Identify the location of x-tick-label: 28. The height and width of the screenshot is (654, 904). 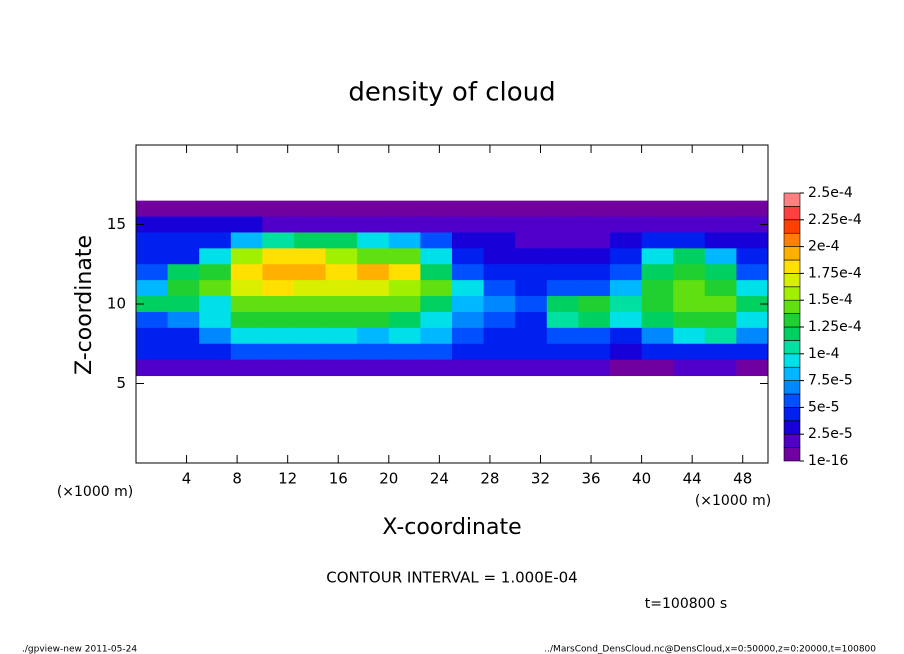
(489, 479).